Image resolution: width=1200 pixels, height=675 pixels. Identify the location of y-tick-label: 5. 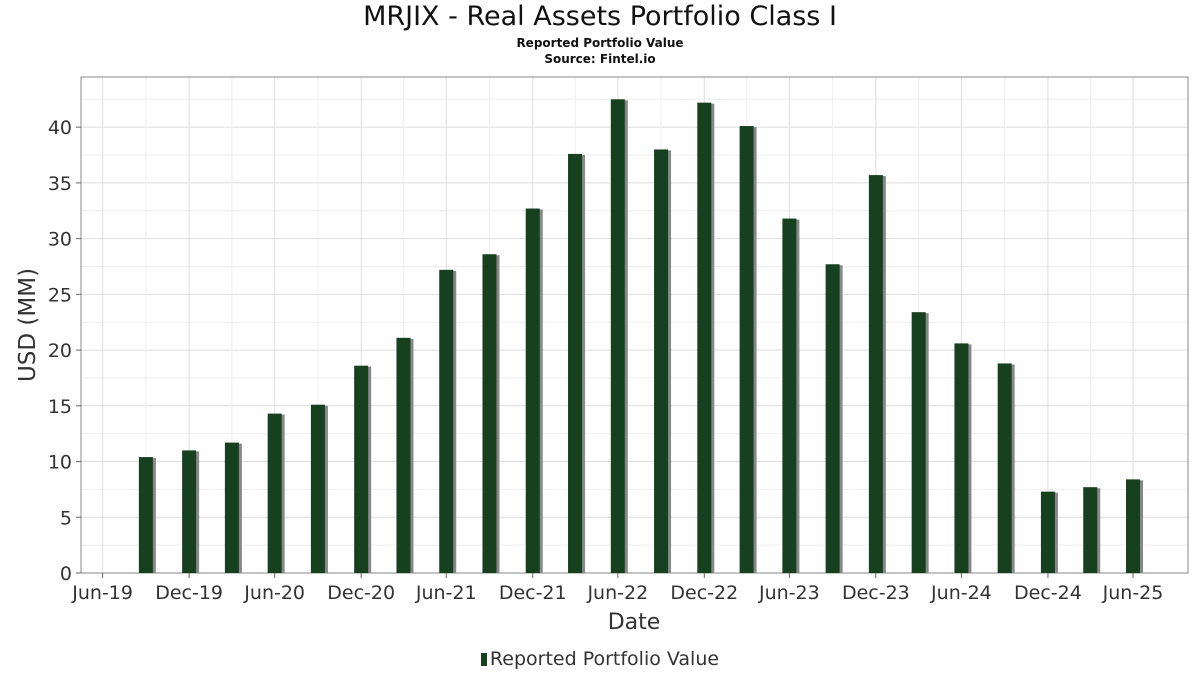
(66, 518).